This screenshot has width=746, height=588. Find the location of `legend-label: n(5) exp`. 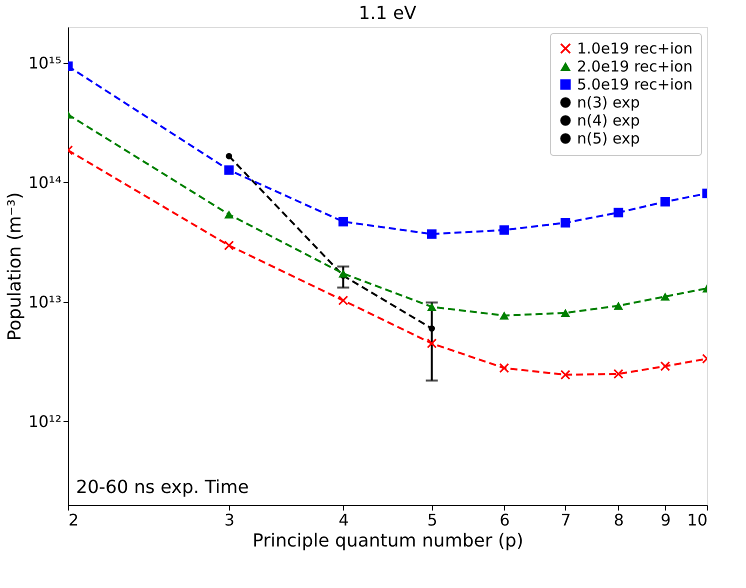

legend-label: n(5) exp is located at coordinates (608, 139).